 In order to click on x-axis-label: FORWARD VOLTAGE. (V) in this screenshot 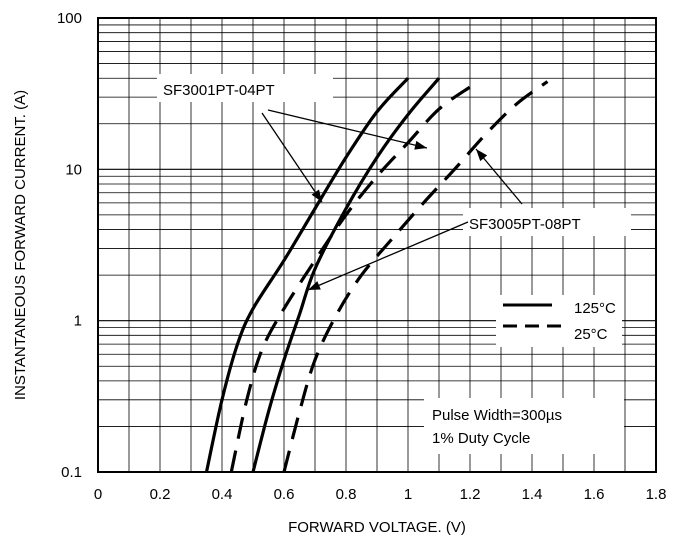, I will do `click(377, 527)`.